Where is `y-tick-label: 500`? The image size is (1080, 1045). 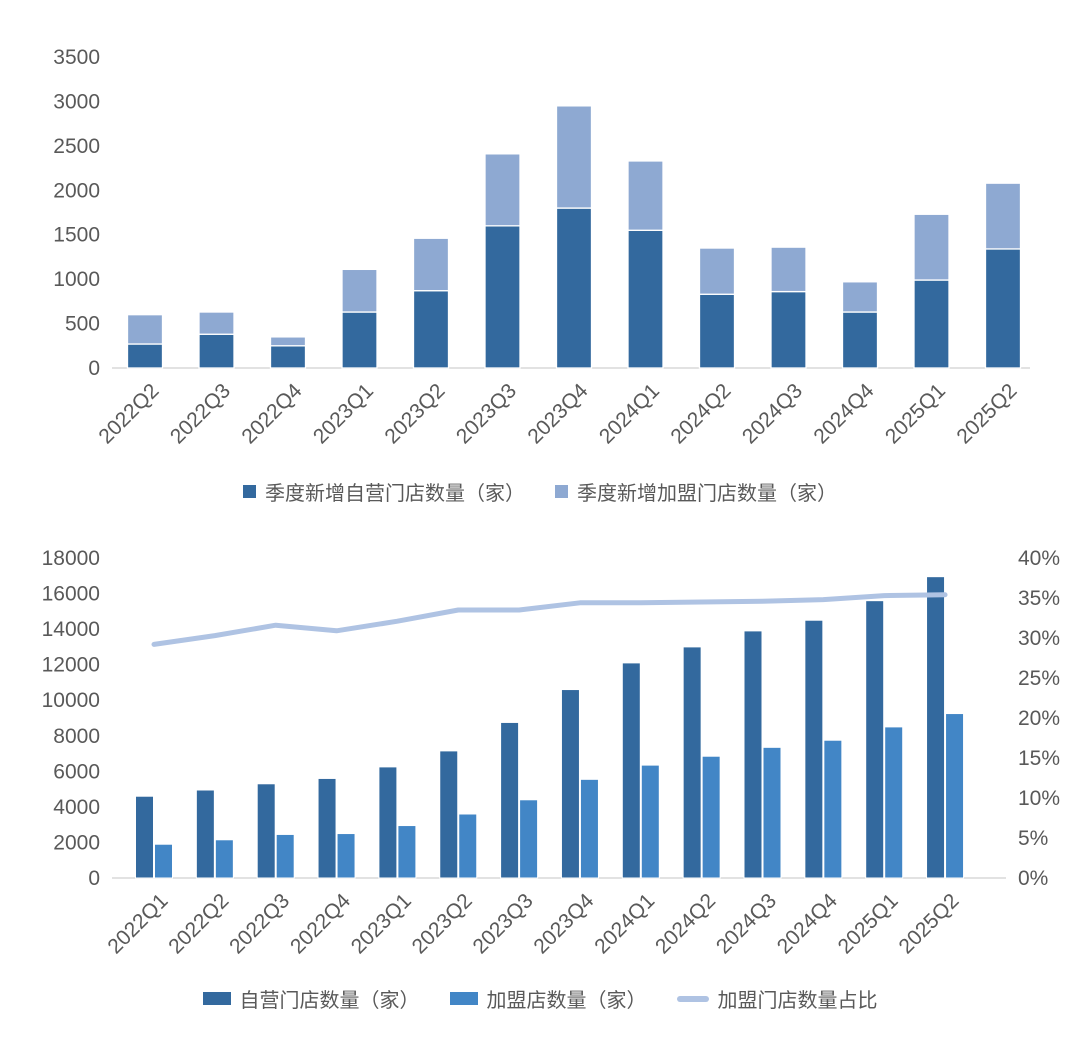
y-tick-label: 500 is located at coordinates (82, 324).